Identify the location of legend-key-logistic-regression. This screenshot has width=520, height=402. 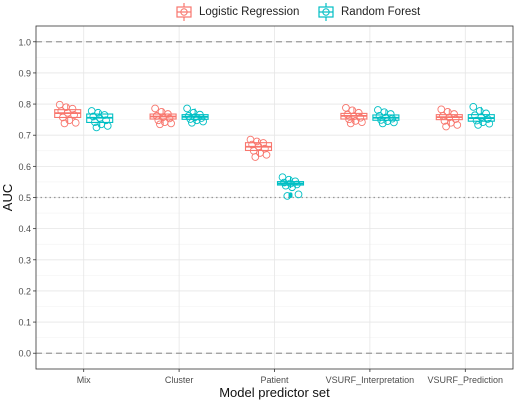
(184, 12).